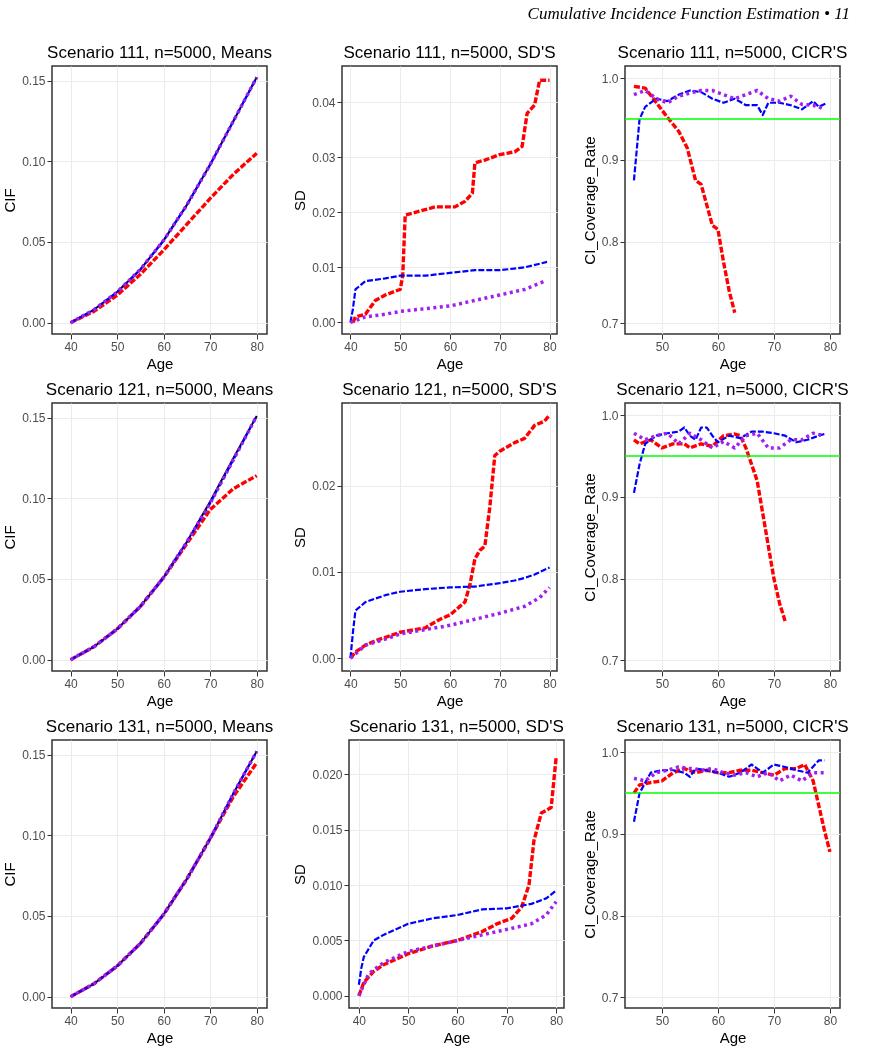  I want to click on chart-title: Scenario 111, n=5000, Means, so click(159, 52).